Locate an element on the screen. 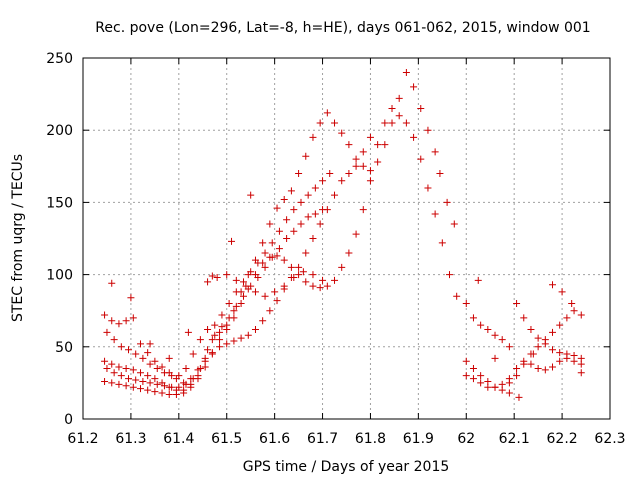 This screenshot has width=640, height=480. x-axis-title: GPS time / Days of year 2015 is located at coordinates (346, 467).